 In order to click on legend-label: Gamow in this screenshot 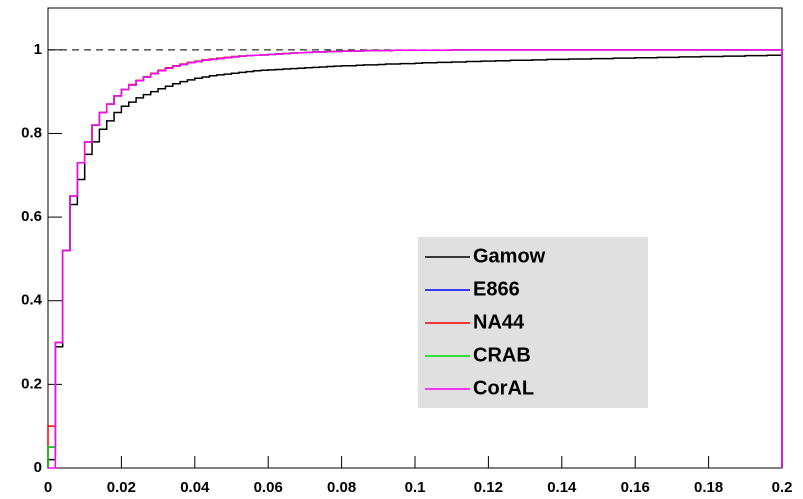, I will do `click(509, 256)`.